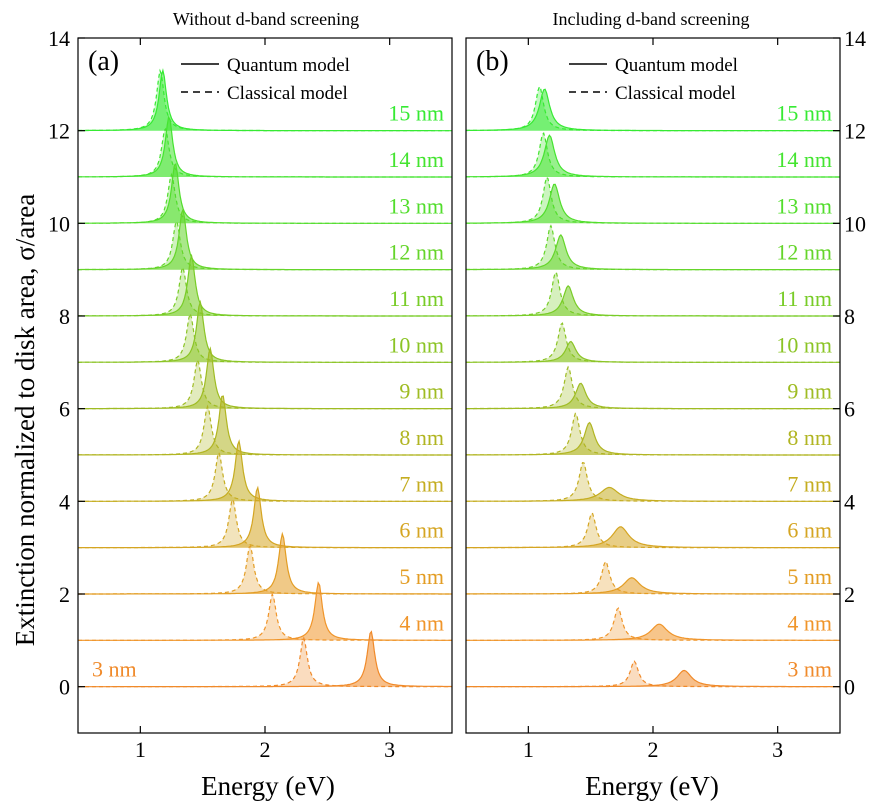 The width and height of the screenshot is (872, 808). What do you see at coordinates (268, 786) in the screenshot?
I see `x-axis-label-a: Energy (eV)` at bounding box center [268, 786].